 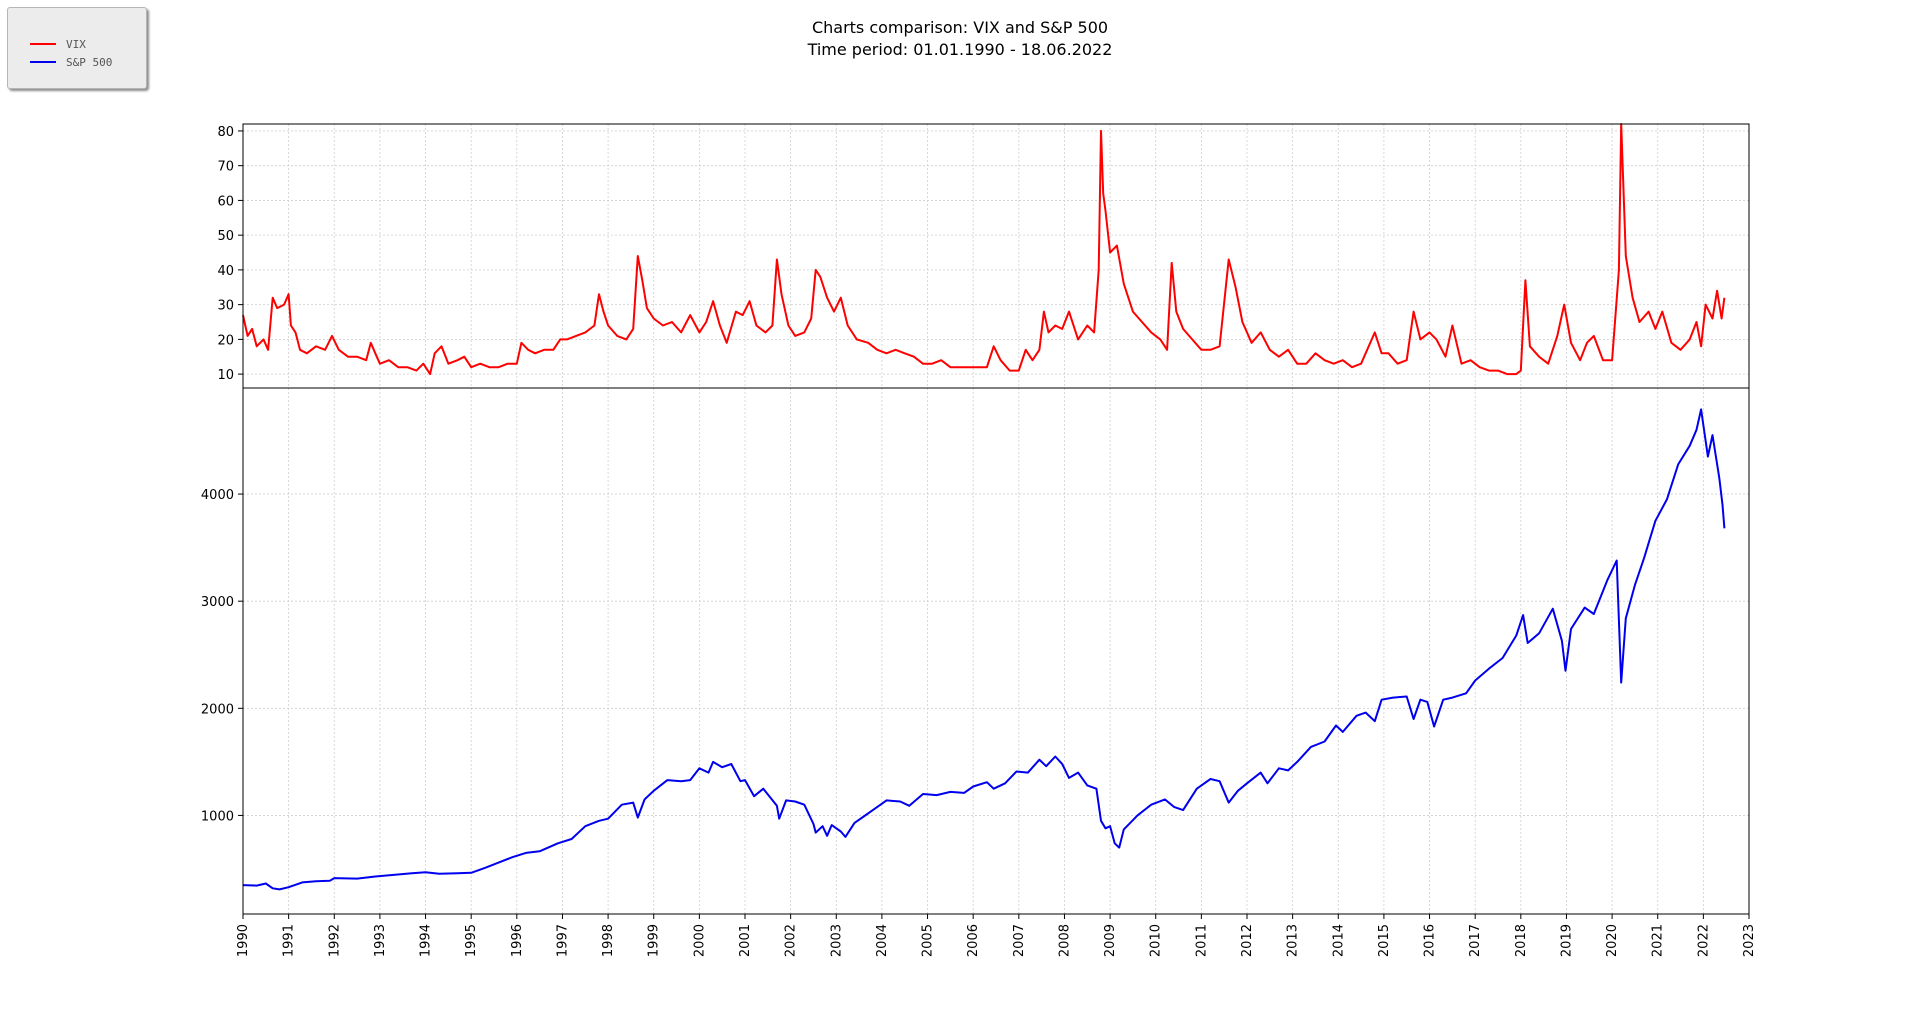 What do you see at coordinates (1566, 940) in the screenshot?
I see `xtick-label: 2019` at bounding box center [1566, 940].